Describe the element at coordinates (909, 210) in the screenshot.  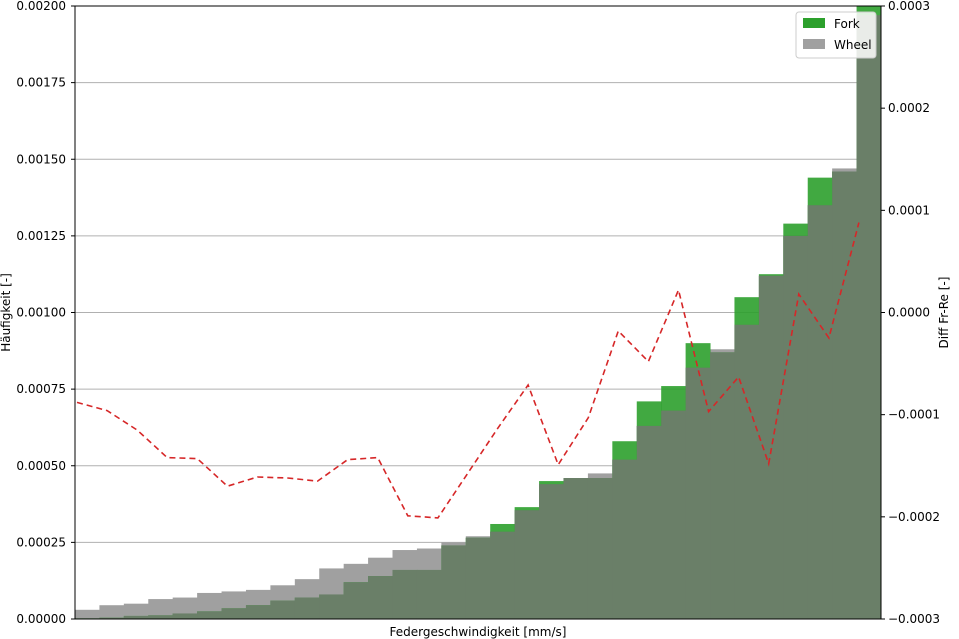
I see `y2-tick-label: 0.0001` at that location.